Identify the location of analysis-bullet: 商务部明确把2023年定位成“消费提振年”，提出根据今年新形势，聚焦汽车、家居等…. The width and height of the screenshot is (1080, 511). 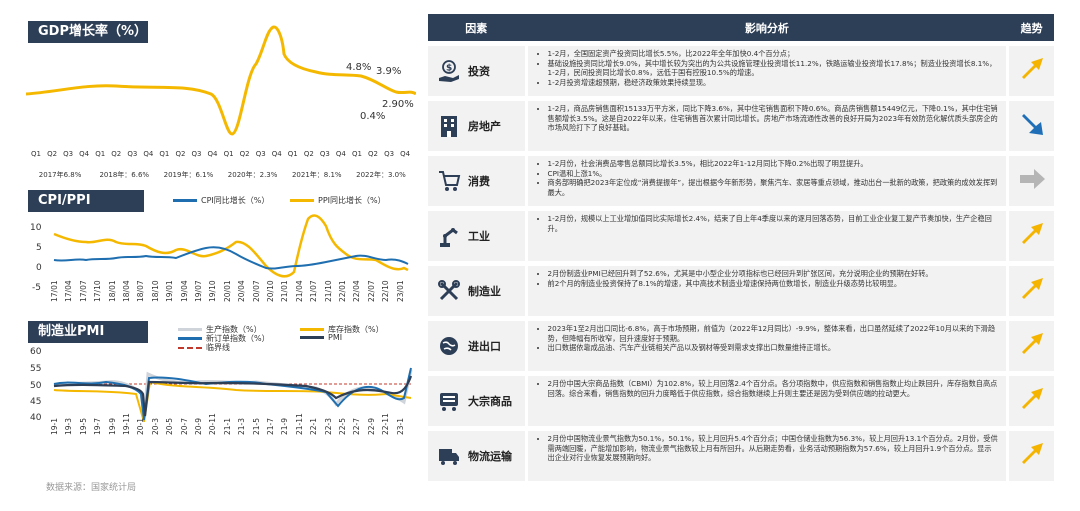
(773, 187).